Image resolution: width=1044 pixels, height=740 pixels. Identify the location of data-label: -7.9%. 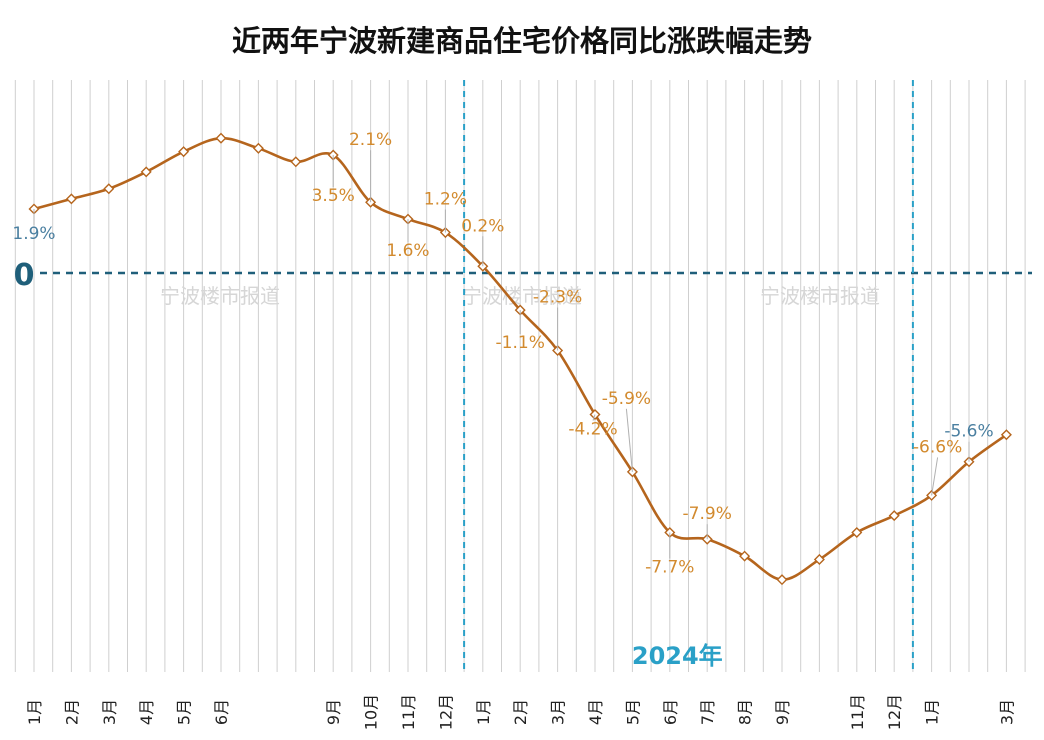
(707, 514).